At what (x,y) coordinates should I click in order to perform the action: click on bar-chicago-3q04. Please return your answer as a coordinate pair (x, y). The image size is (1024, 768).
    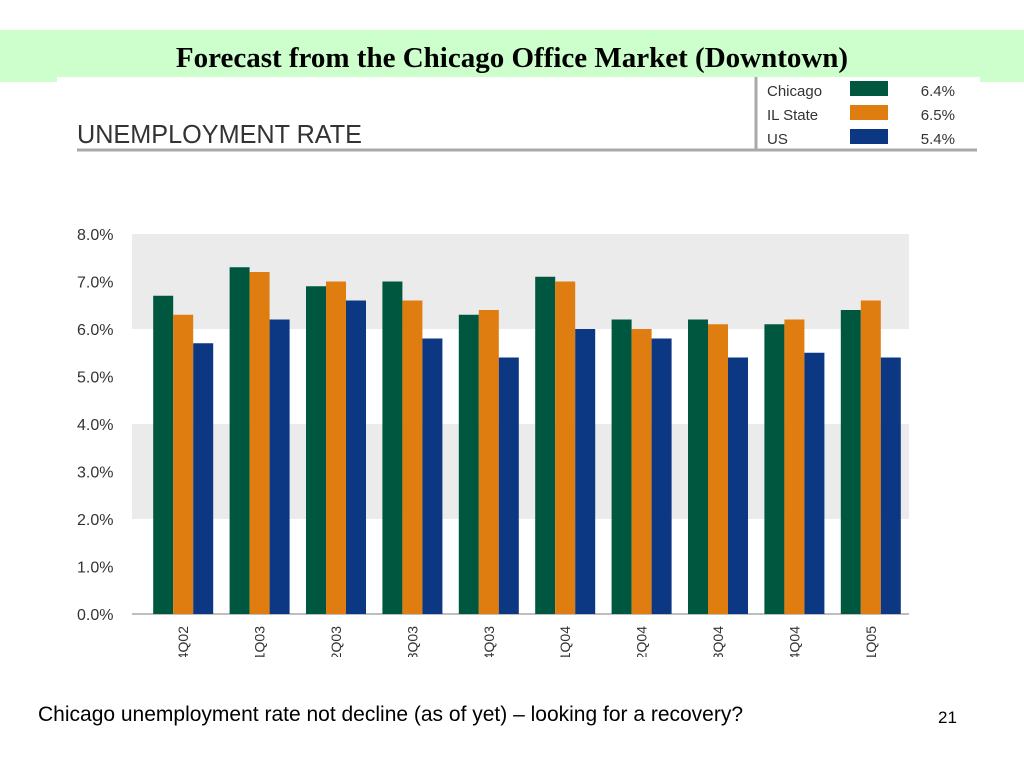
    Looking at the image, I should click on (698, 466).